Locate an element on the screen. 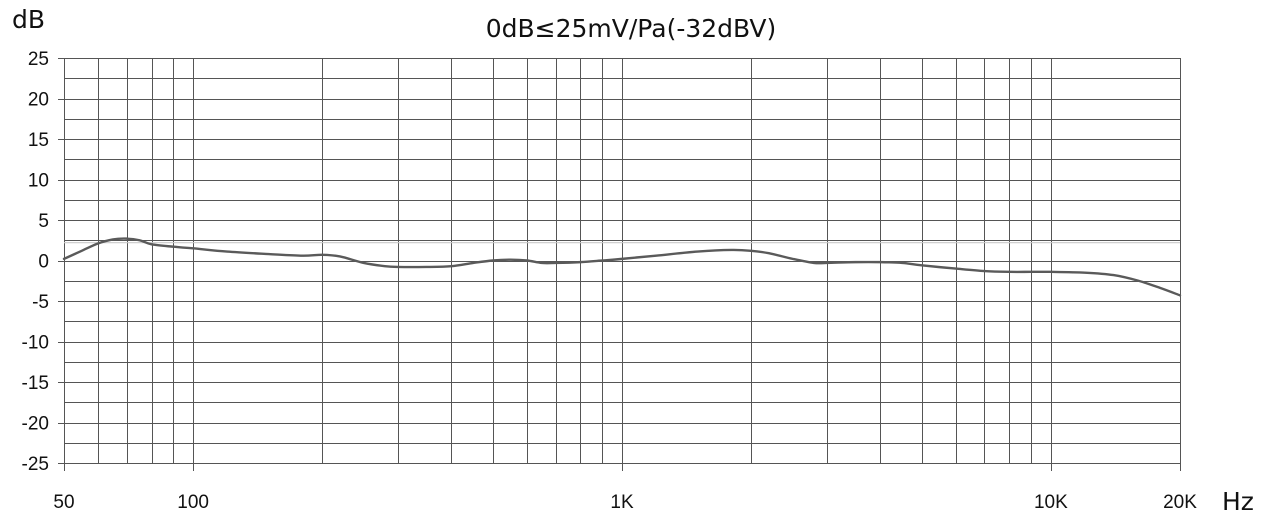 The width and height of the screenshot is (1271, 518). y-tick-label: 25 is located at coordinates (38, 59).